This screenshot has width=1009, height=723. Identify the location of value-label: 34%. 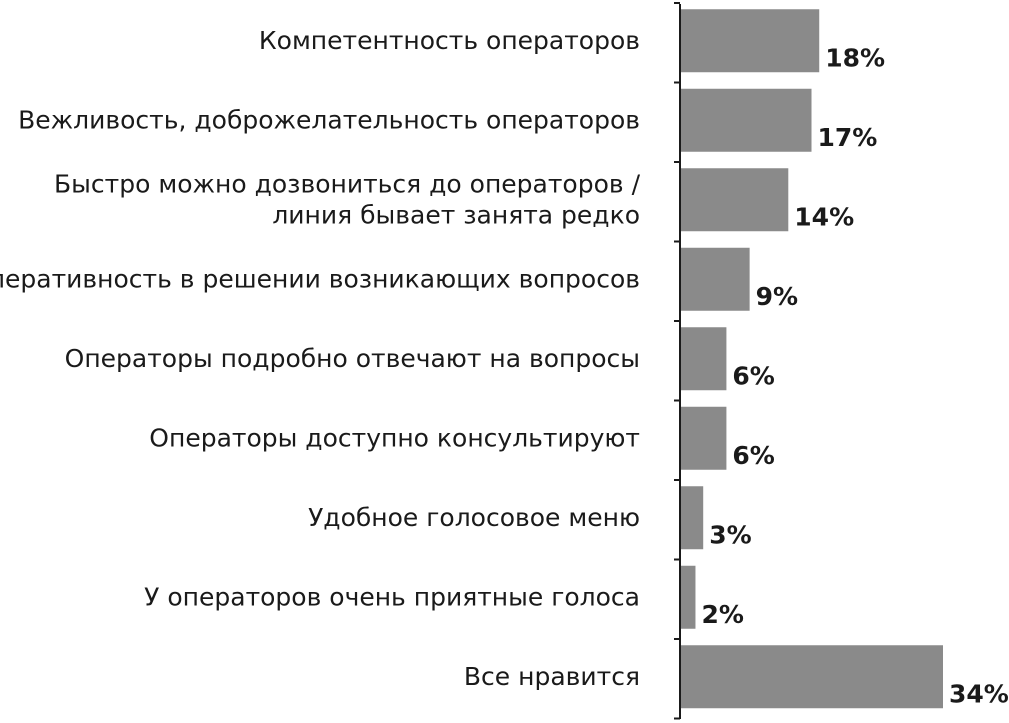
(979, 693).